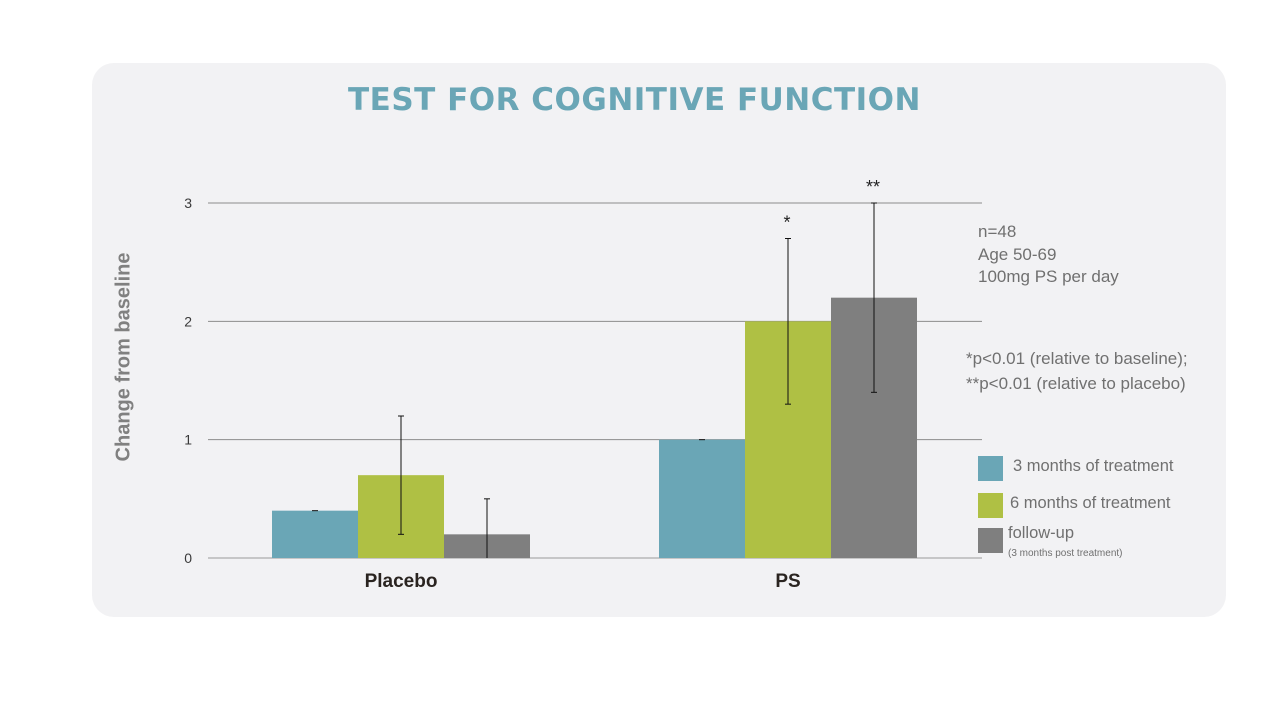  What do you see at coordinates (990, 505) in the screenshot?
I see `legend-swatch-6-months` at bounding box center [990, 505].